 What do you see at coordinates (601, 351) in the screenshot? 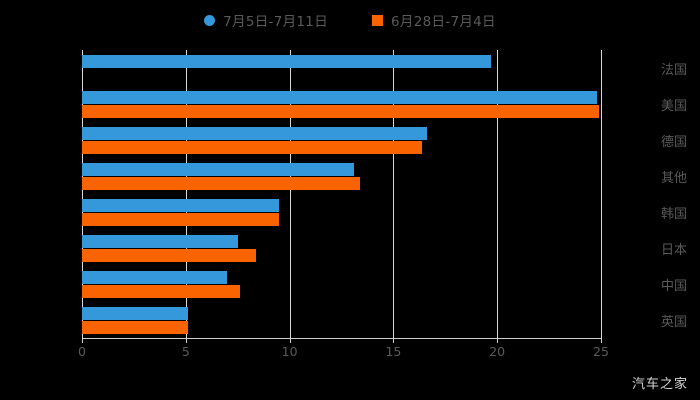
I see `x-tick-label: 25` at bounding box center [601, 351].